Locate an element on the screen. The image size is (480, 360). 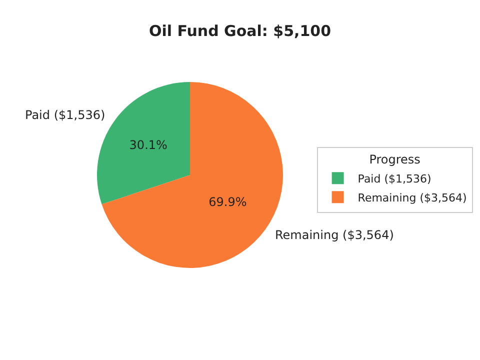
legend-label: Paid ($1,536) is located at coordinates (395, 179).